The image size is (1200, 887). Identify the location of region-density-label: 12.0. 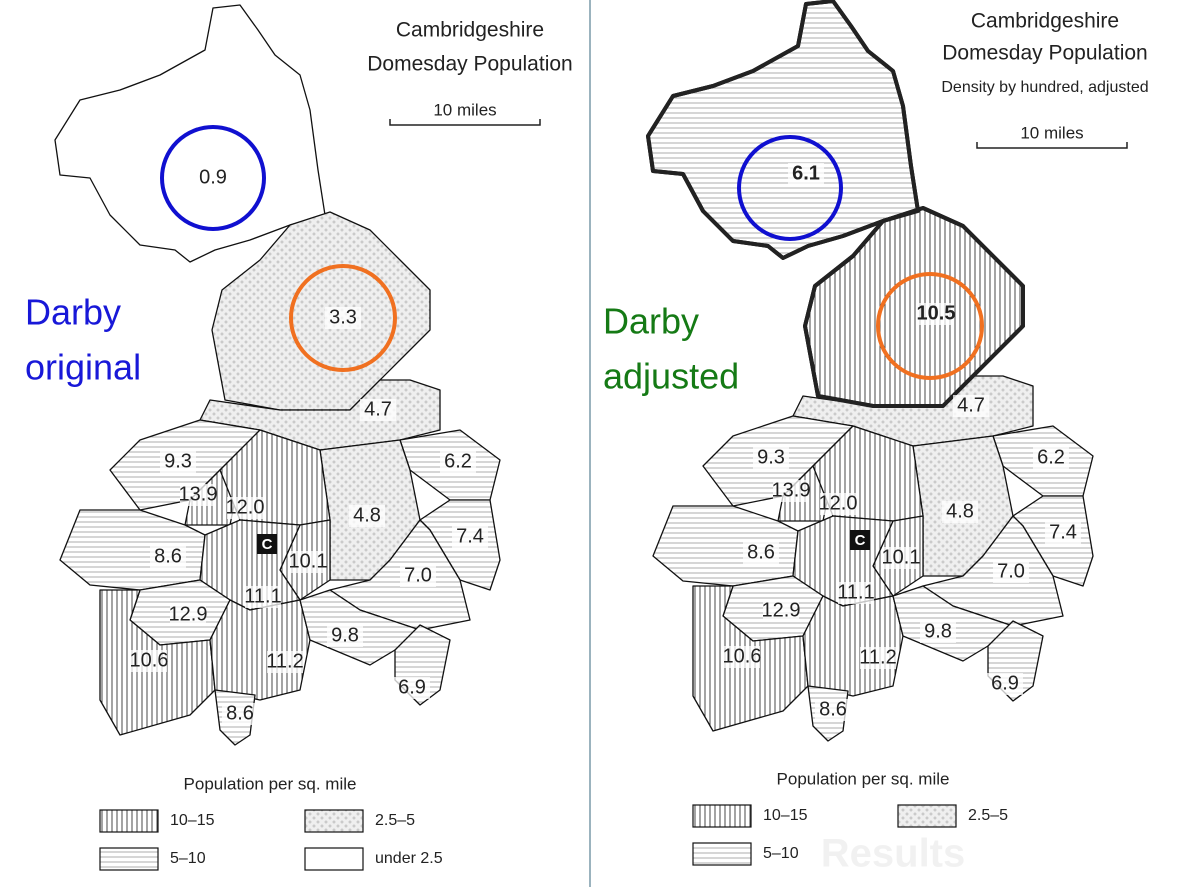
(838, 503).